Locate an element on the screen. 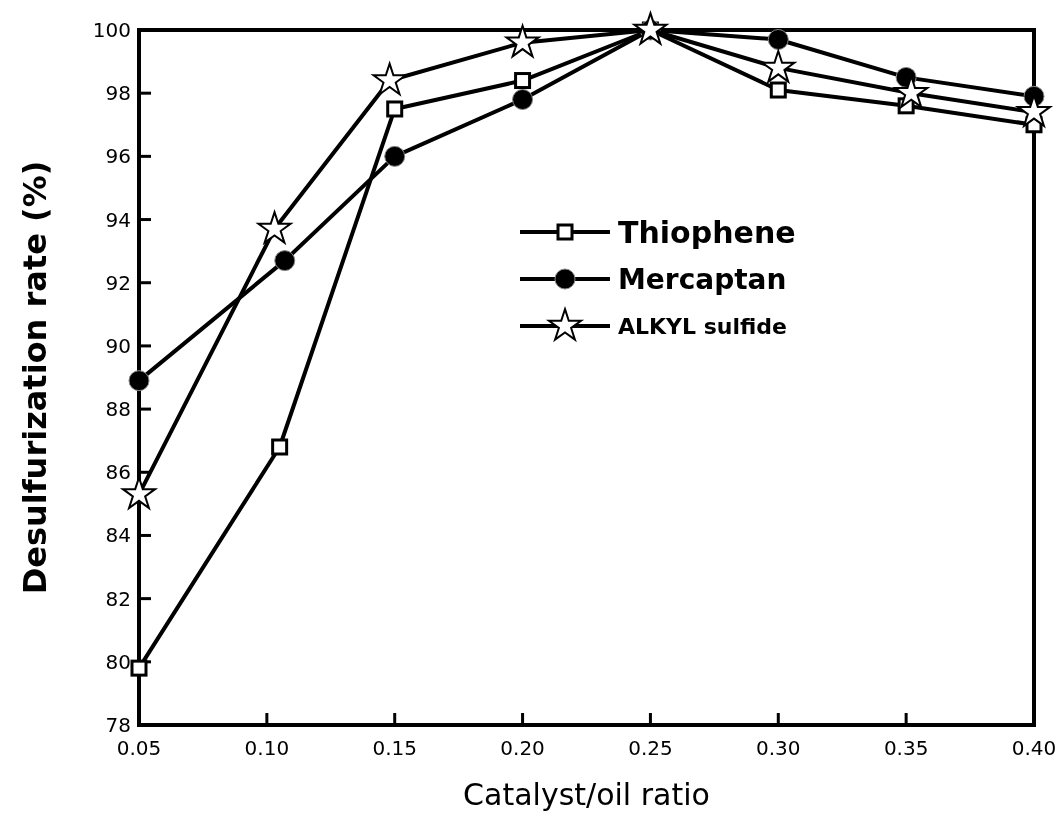 The width and height of the screenshot is (1064, 819). x-tick-label: 0.20 is located at coordinates (522, 748).